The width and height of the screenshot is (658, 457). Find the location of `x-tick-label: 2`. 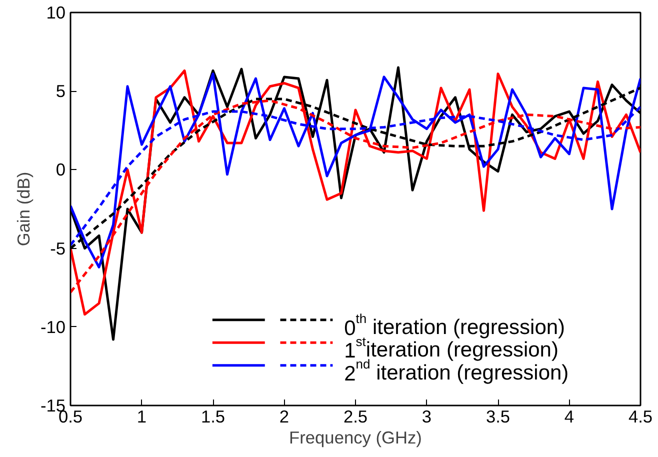

x-tick-label: 2 is located at coordinates (284, 416).